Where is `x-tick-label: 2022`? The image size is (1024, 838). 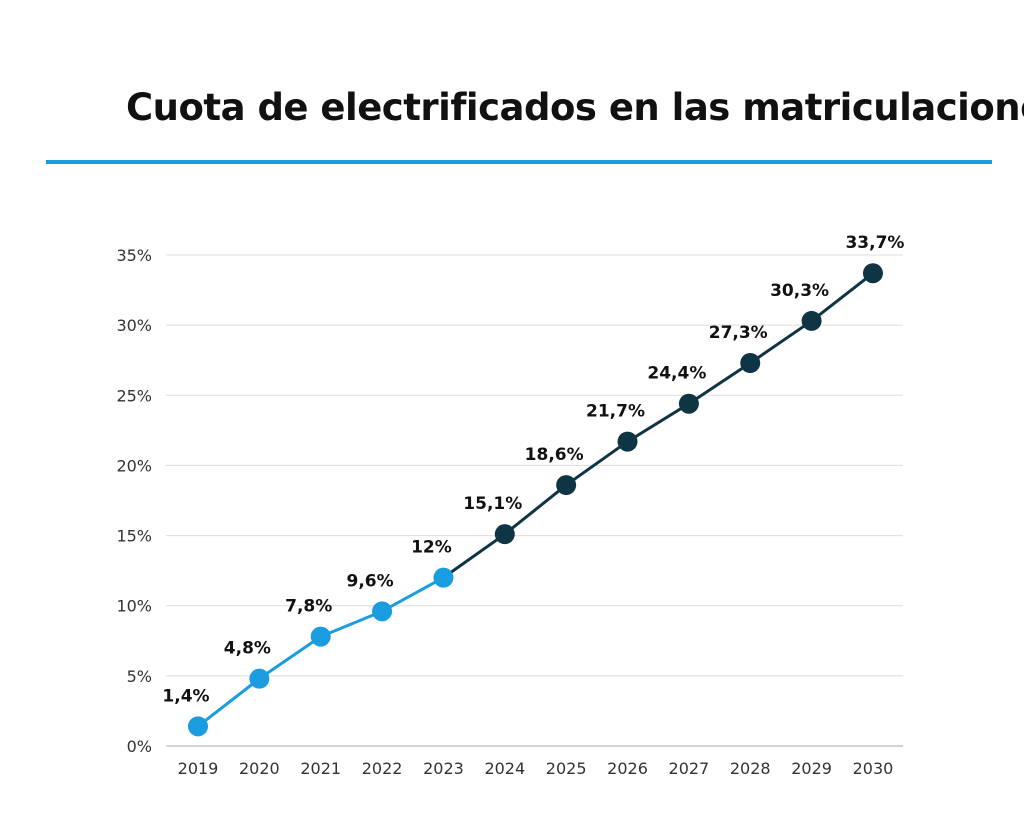
x-tick-label: 2022 is located at coordinates (382, 768).